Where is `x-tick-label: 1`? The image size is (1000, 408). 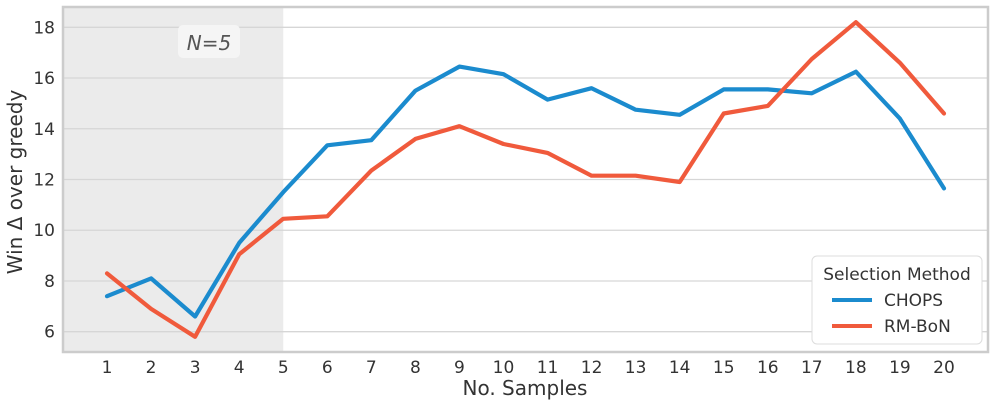
x-tick-label: 1 is located at coordinates (107, 368).